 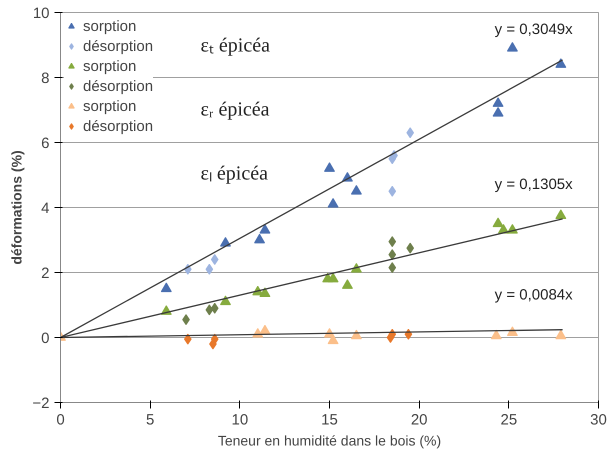 What do you see at coordinates (41, 13) in the screenshot?
I see `y-tick-label: 10` at bounding box center [41, 13].